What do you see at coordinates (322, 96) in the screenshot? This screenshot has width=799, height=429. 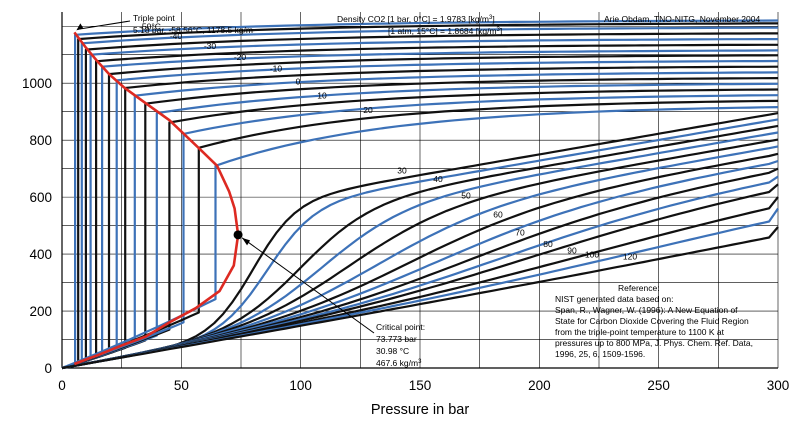 I see `isotherm-label-10: 10` at bounding box center [322, 96].